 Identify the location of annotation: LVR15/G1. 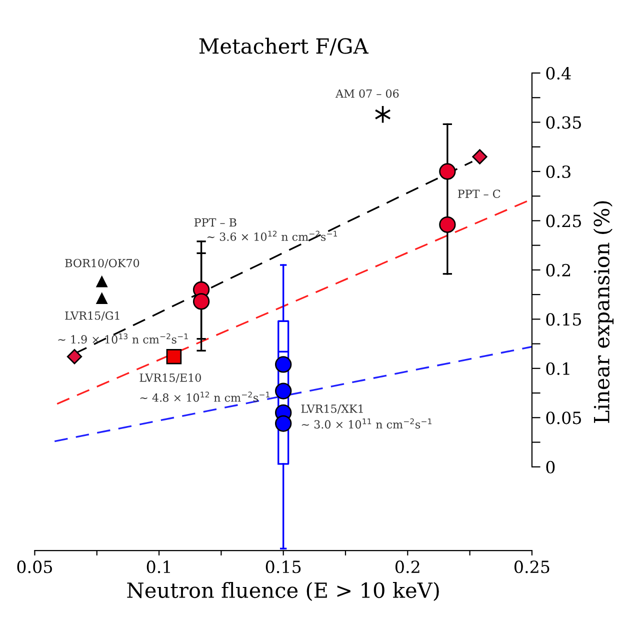
(92, 316).